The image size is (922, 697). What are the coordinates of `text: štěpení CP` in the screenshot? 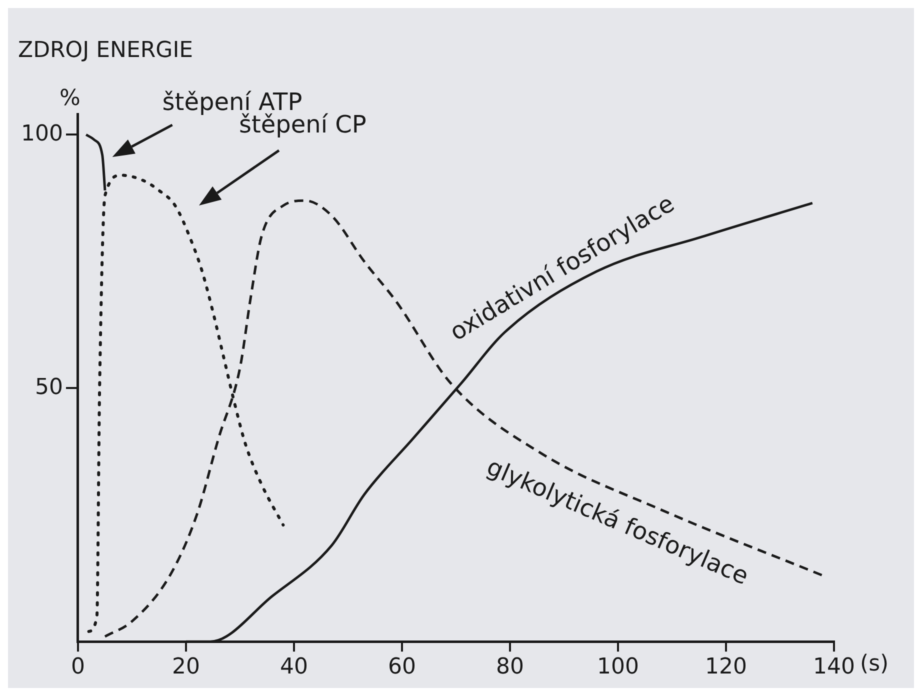 It's located at (302, 124).